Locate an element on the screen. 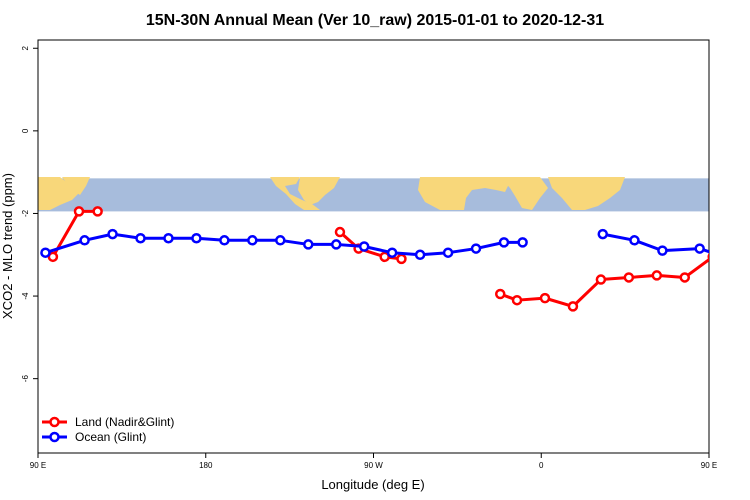 The width and height of the screenshot is (750, 500). y-tick-label: 2 is located at coordinates (25, 47).